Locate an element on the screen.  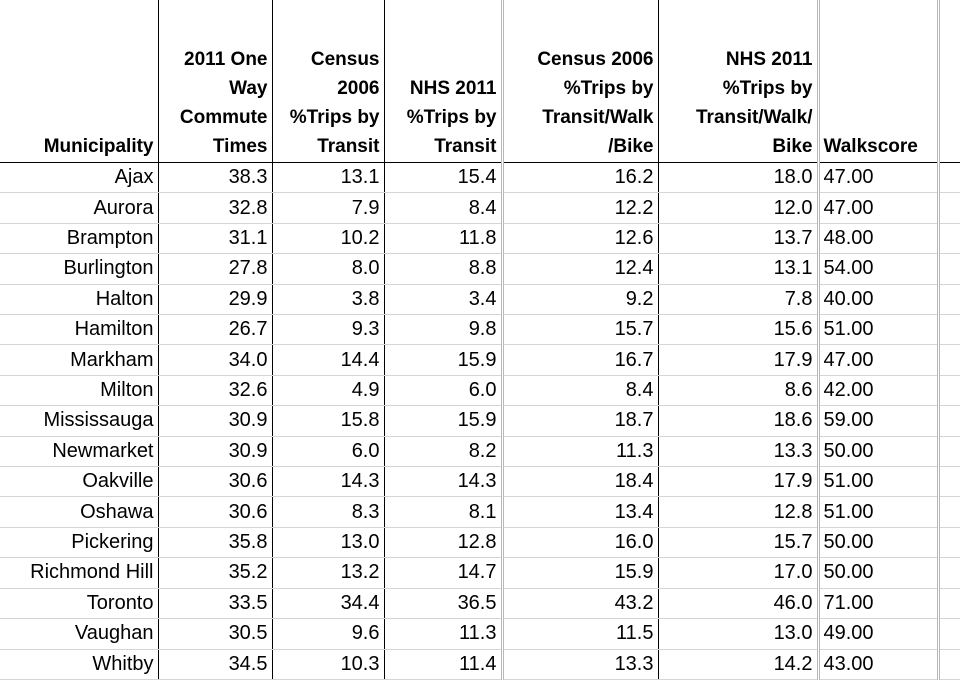
municipality-cell: Toronto is located at coordinates (79, 603).